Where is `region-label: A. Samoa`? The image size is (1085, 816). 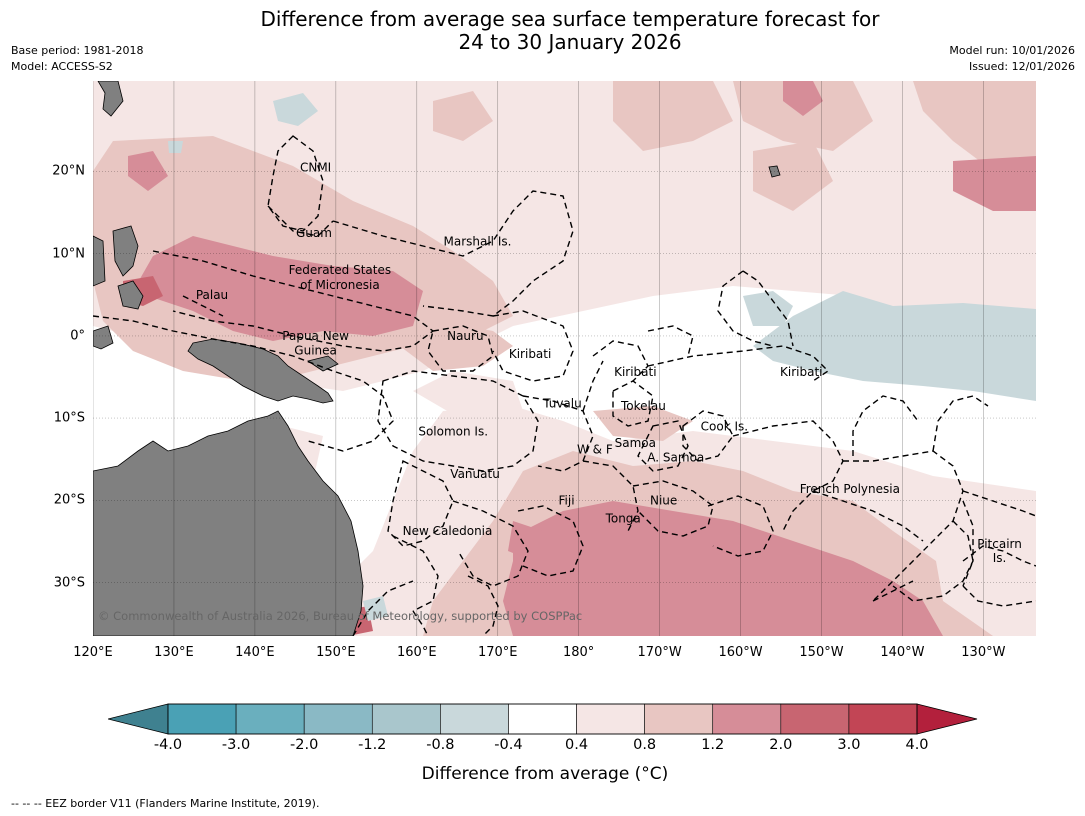 region-label: A. Samoa is located at coordinates (675, 458).